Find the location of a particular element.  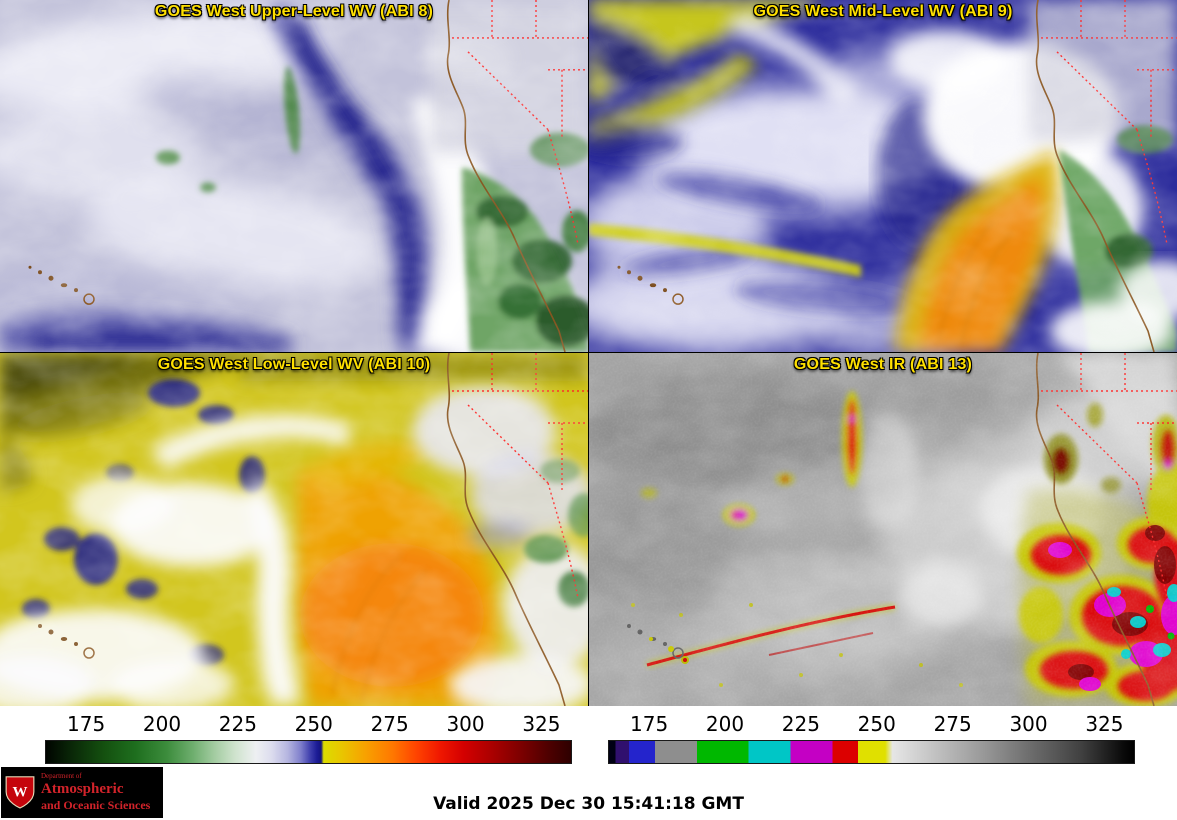

wv-colorbar is located at coordinates (308, 752).